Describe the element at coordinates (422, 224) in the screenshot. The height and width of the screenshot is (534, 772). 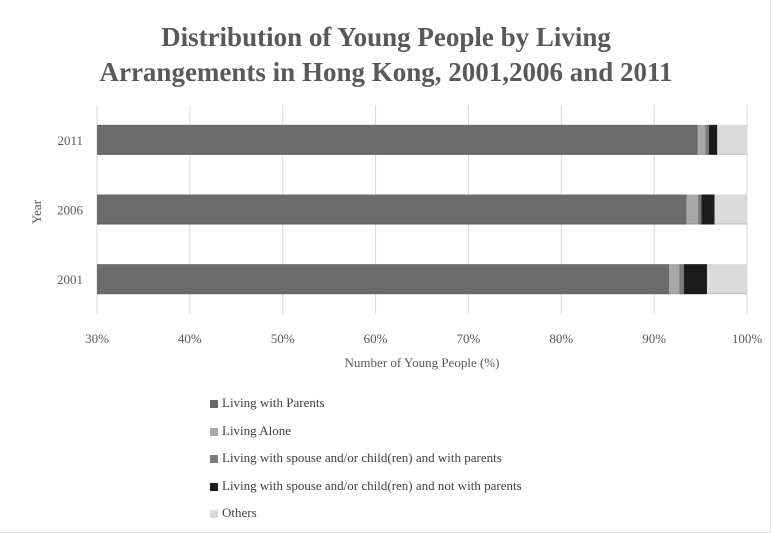
I see `bar-shadow-2006` at that location.